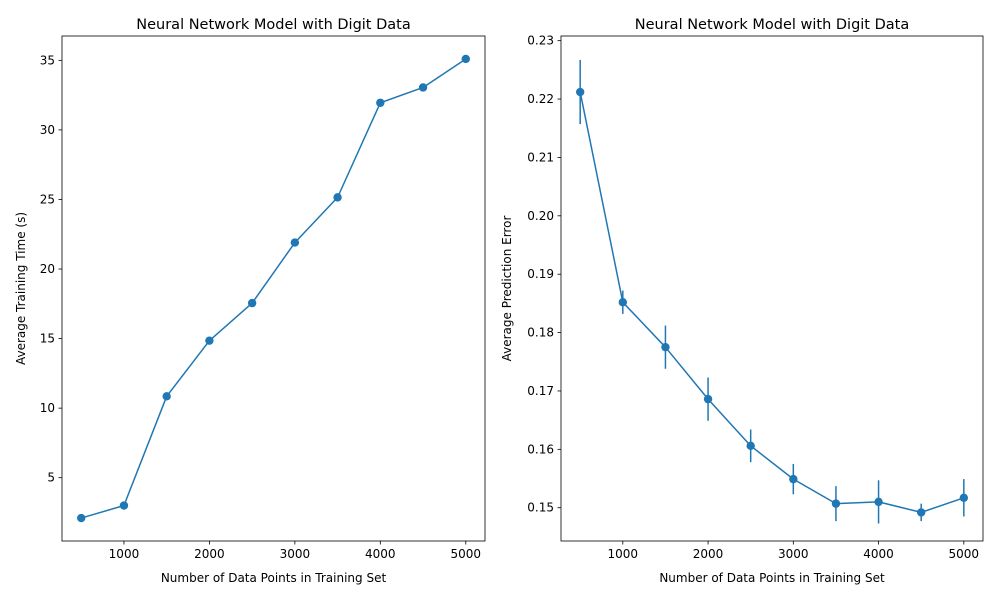 The image size is (1000, 600). Describe the element at coordinates (540, 333) in the screenshot. I see `y-tick-label: 0.18` at that location.